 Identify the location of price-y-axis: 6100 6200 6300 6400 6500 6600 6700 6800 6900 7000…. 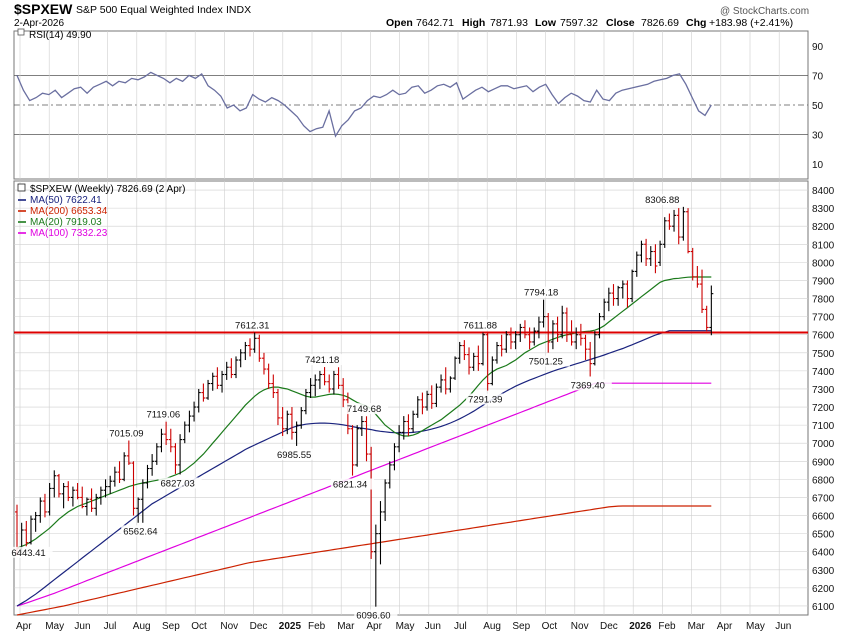
(823, 399).